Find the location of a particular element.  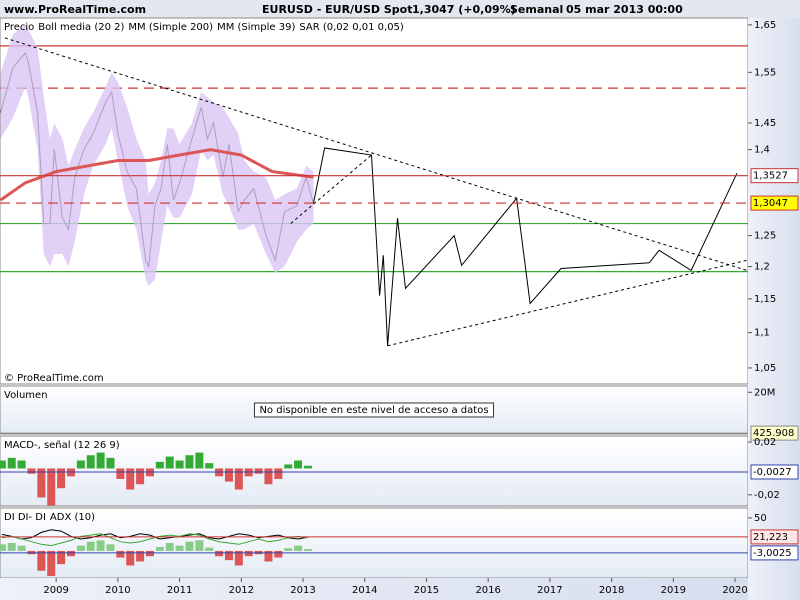

header-bar is located at coordinates (400, 9).